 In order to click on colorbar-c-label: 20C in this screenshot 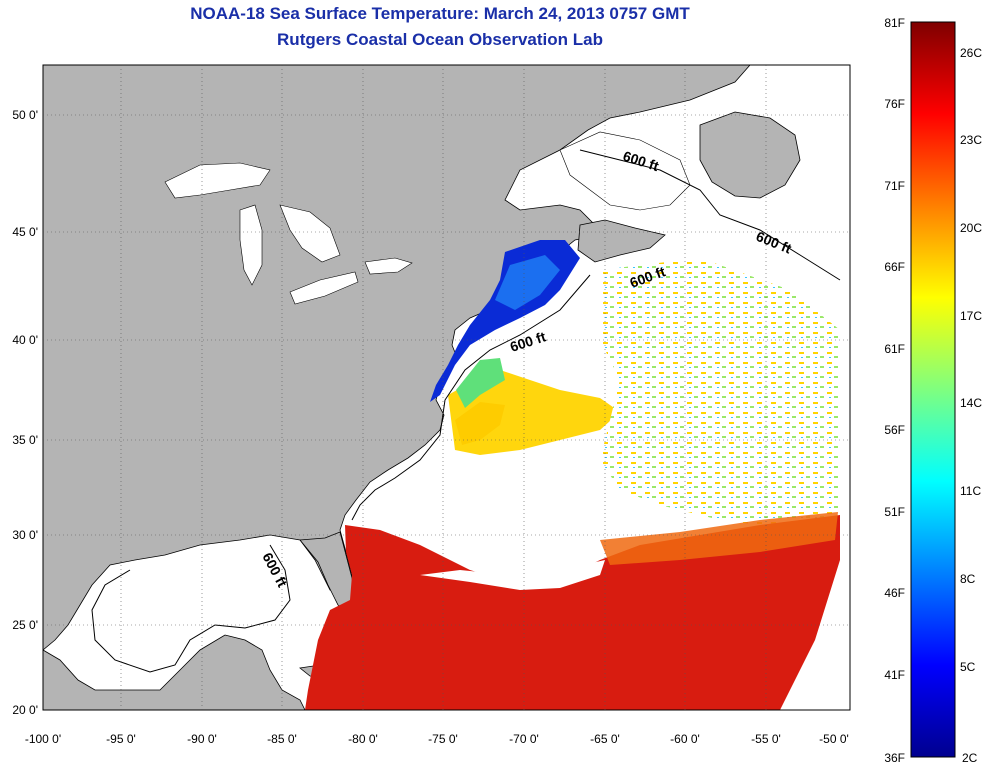, I will do `click(971, 228)`.